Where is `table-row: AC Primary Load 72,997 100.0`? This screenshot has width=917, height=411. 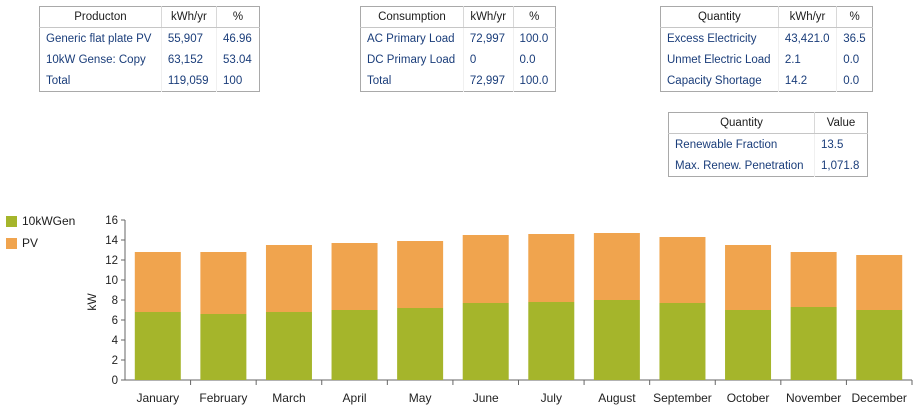
table-row: AC Primary Load 72,997 100.0 is located at coordinates (458, 38).